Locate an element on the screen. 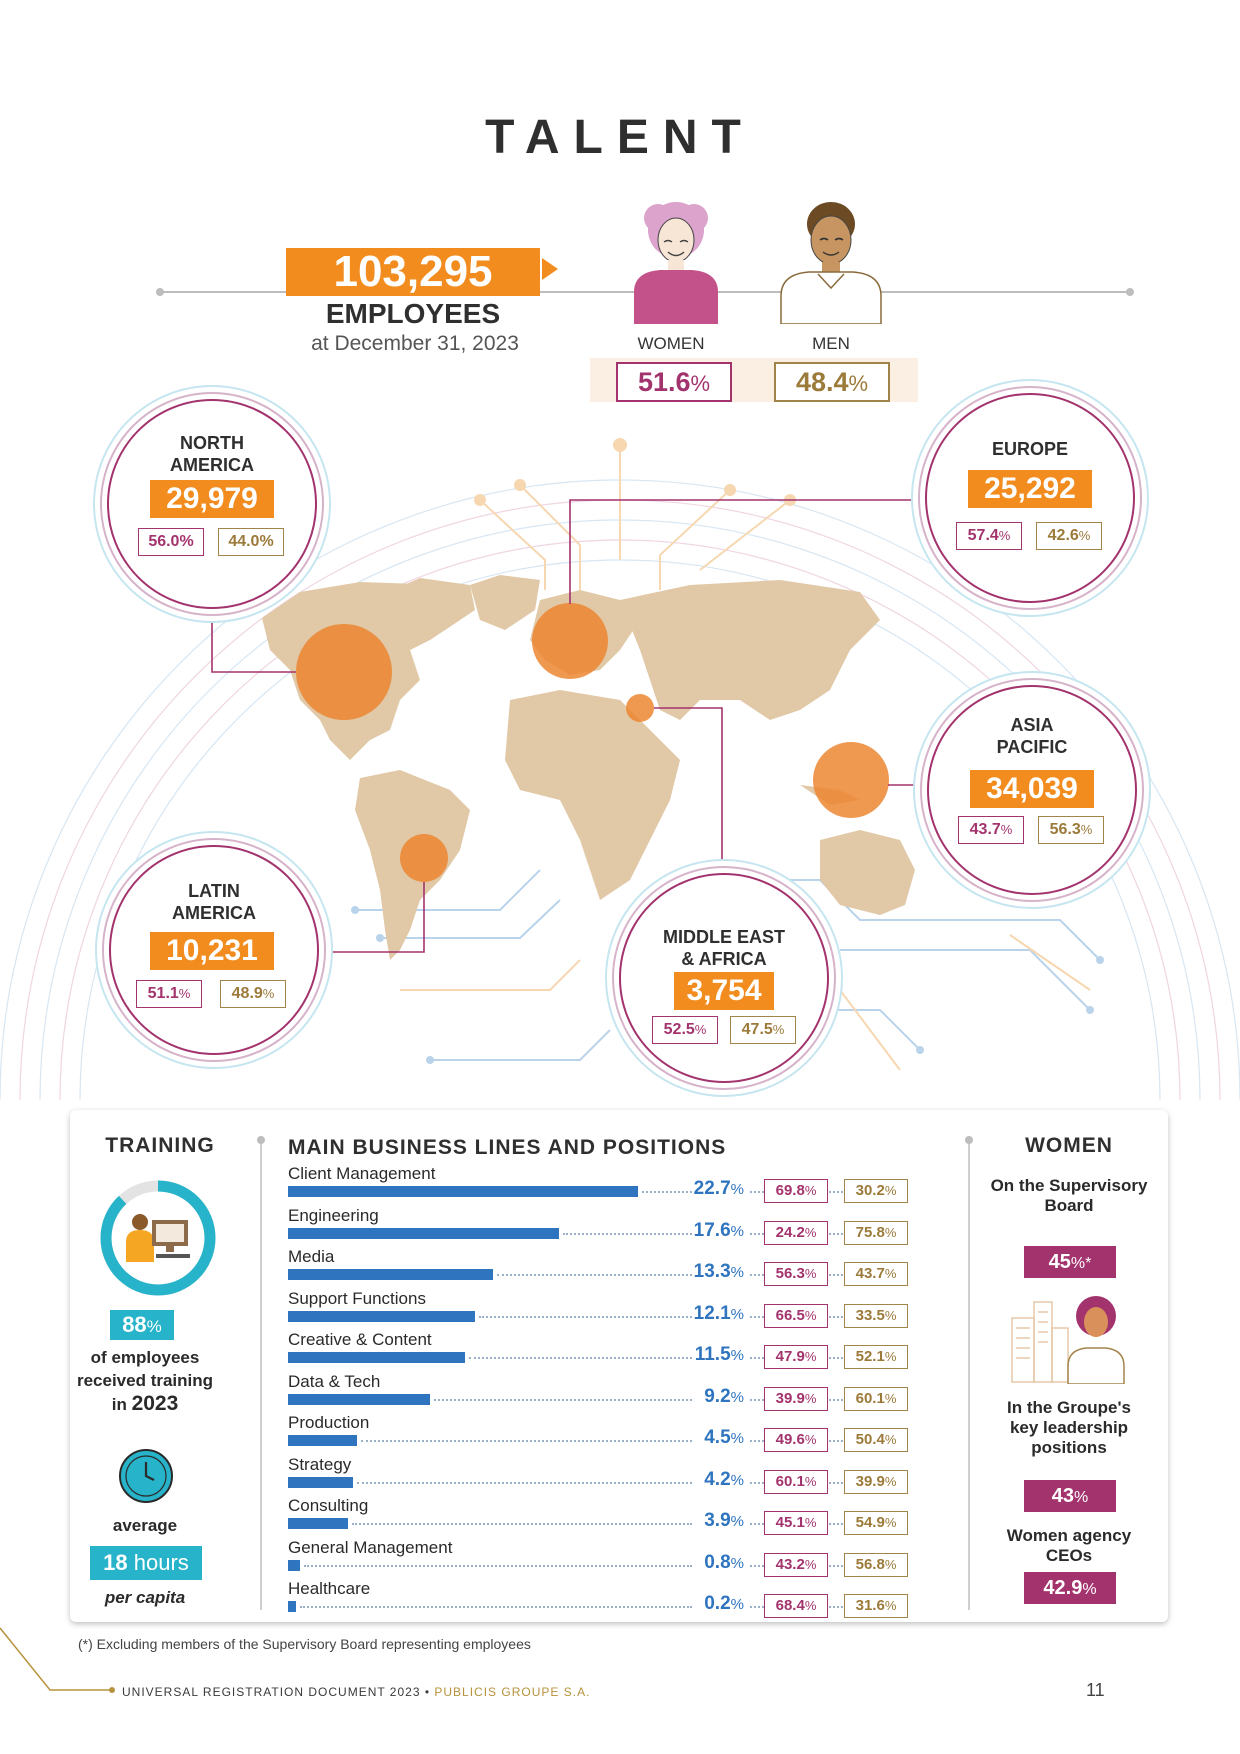 Image resolution: width=1240 pixels, height=1754 pixels. business-line-men: 56.8% is located at coordinates (876, 1564).